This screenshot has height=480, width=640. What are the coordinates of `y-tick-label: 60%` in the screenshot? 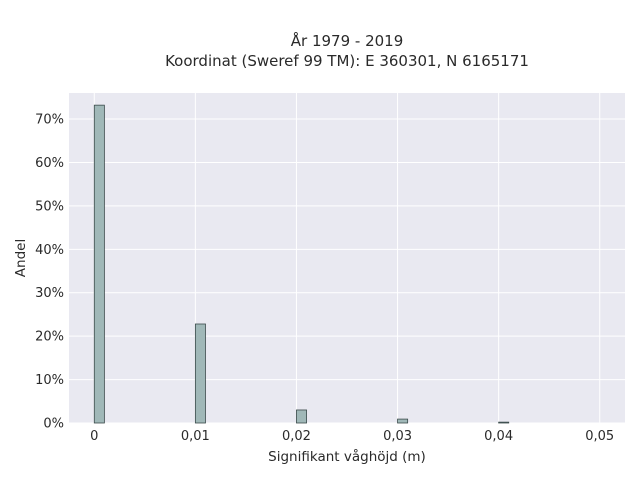 It's located at (49, 163).